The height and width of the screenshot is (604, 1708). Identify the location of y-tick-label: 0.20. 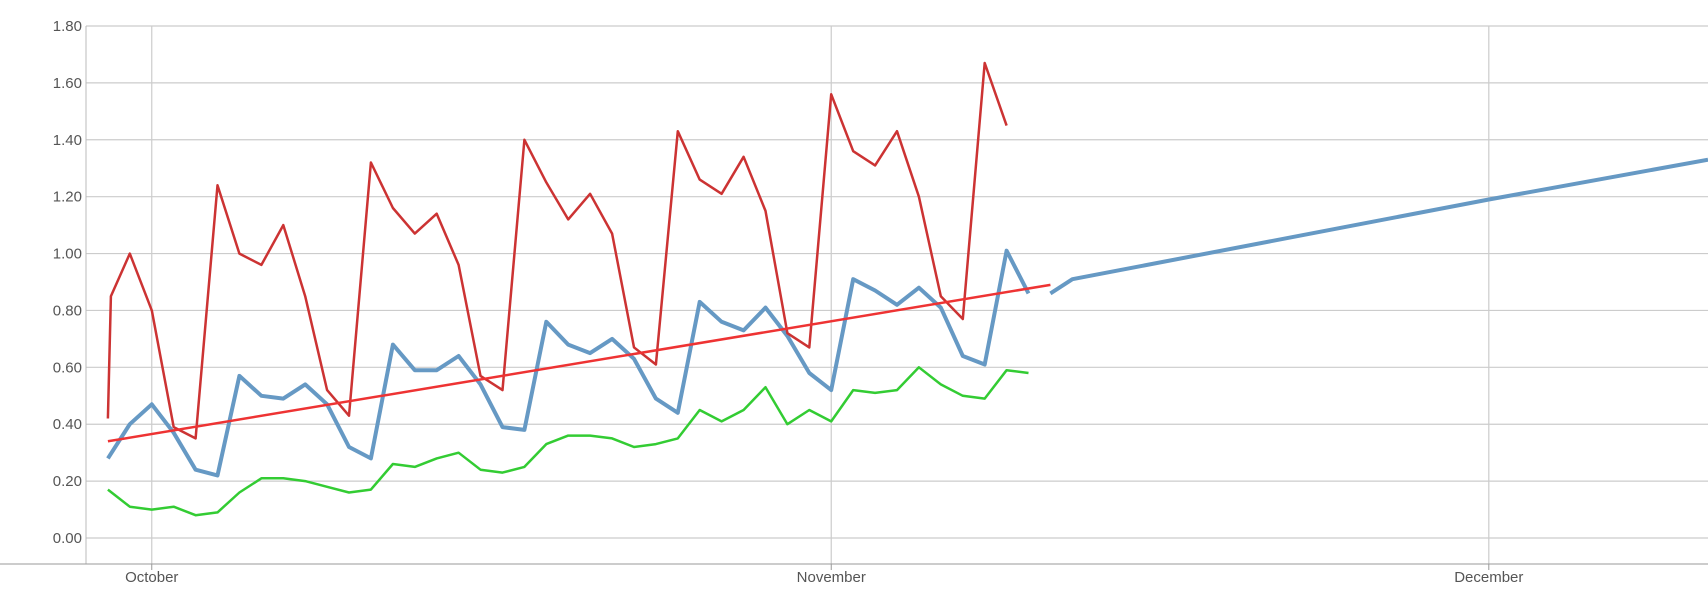
(67, 481).